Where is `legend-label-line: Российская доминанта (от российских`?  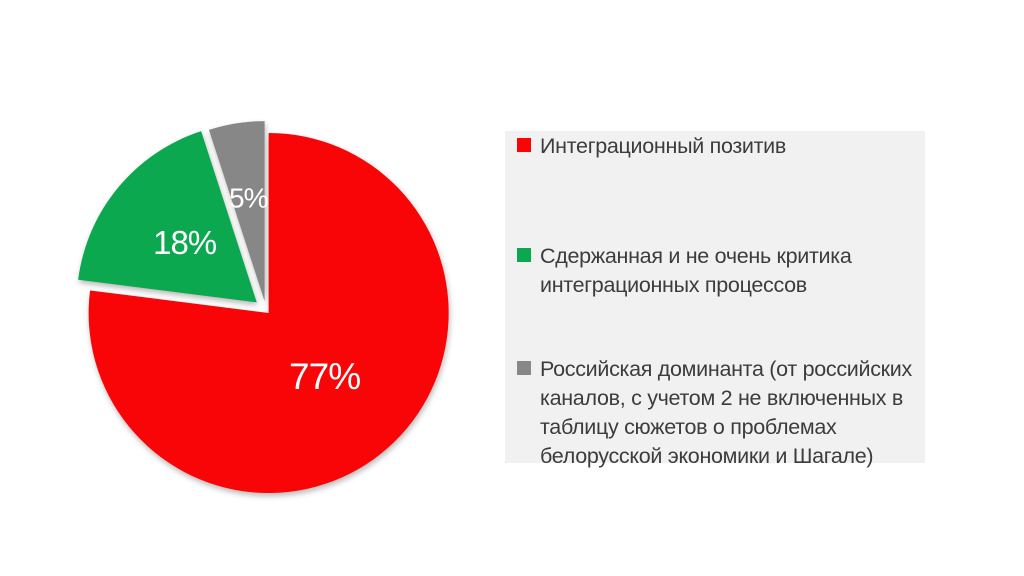
legend-label-line: Российская доминанта (от российских is located at coordinates (726, 369).